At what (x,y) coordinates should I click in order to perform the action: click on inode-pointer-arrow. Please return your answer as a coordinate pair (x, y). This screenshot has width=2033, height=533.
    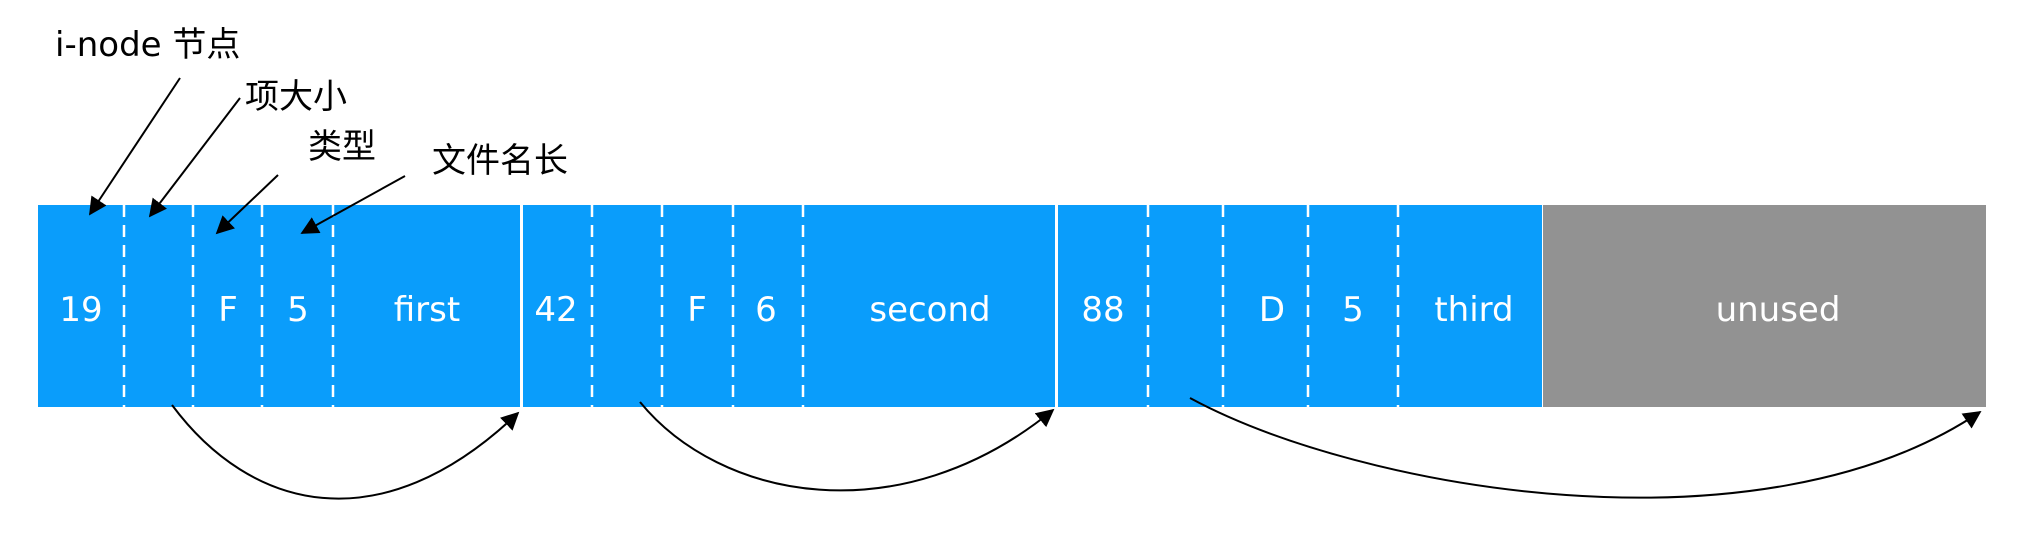
    Looking at the image, I should click on (135, 146).